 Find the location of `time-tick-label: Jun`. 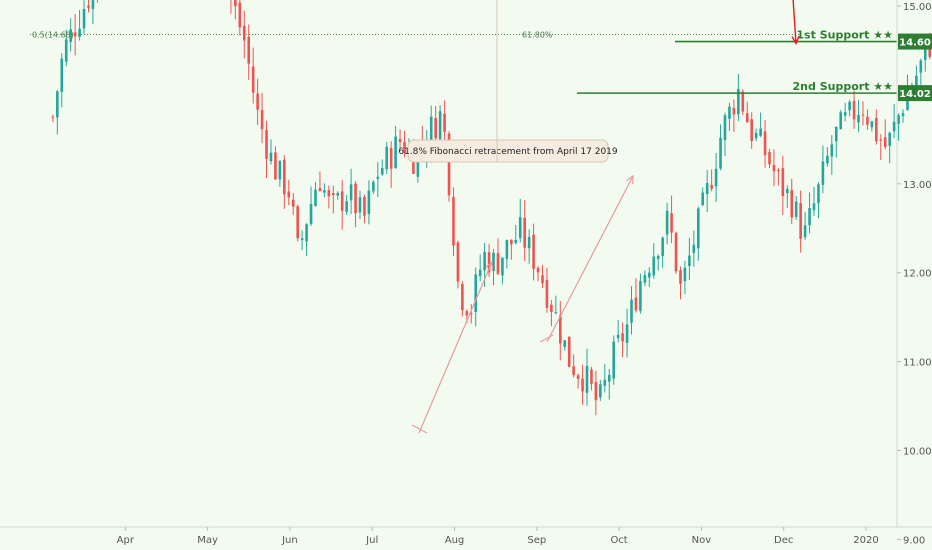

time-tick-label: Jun is located at coordinates (289, 540).